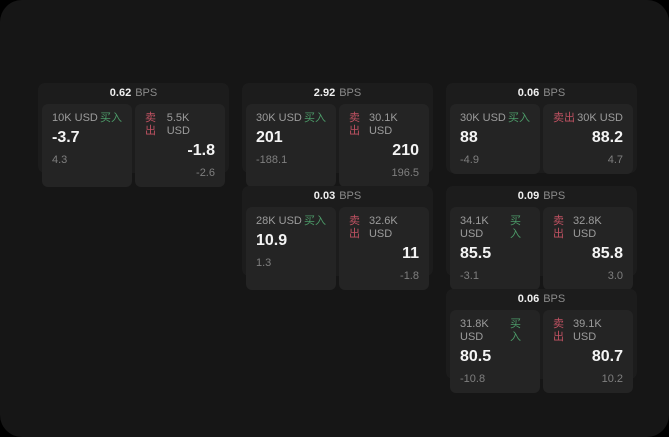 Image resolution: width=669 pixels, height=437 pixels. I want to click on sell-amount: 5.5K USD, so click(178, 124).